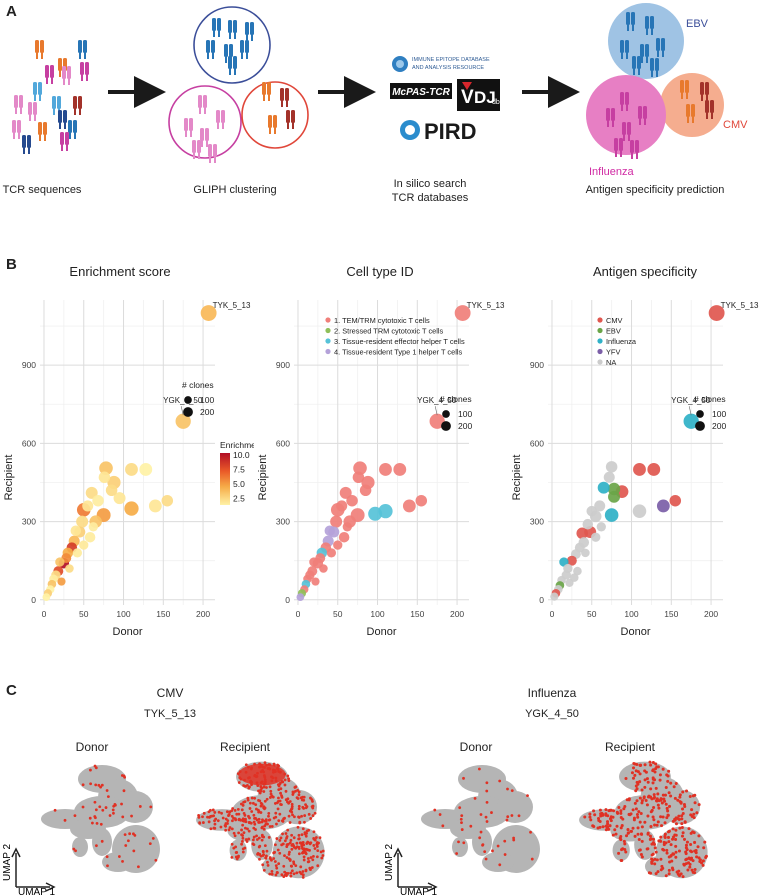 Image resolution: width=762 pixels, height=895 pixels. I want to click on x-tick-label: 100, so click(123, 614).